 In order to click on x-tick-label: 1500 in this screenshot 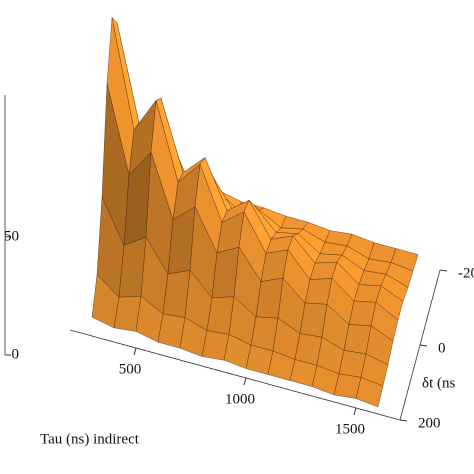, I will do `click(350, 429)`.